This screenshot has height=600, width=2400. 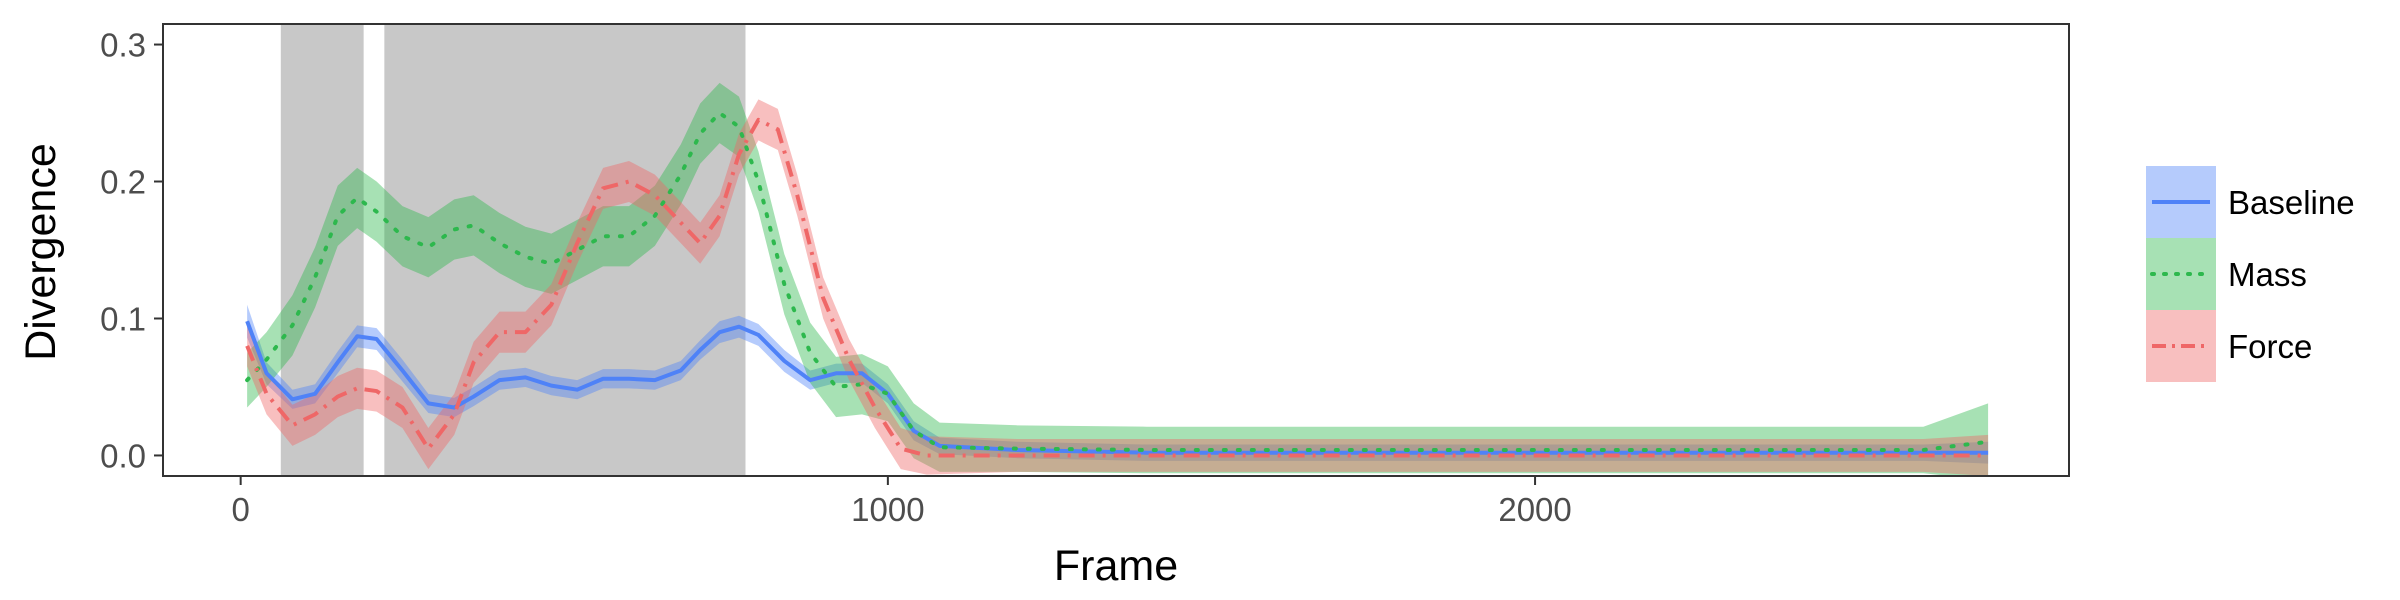 I want to click on legend-label-baseline: Baseline, so click(x=2291, y=202).